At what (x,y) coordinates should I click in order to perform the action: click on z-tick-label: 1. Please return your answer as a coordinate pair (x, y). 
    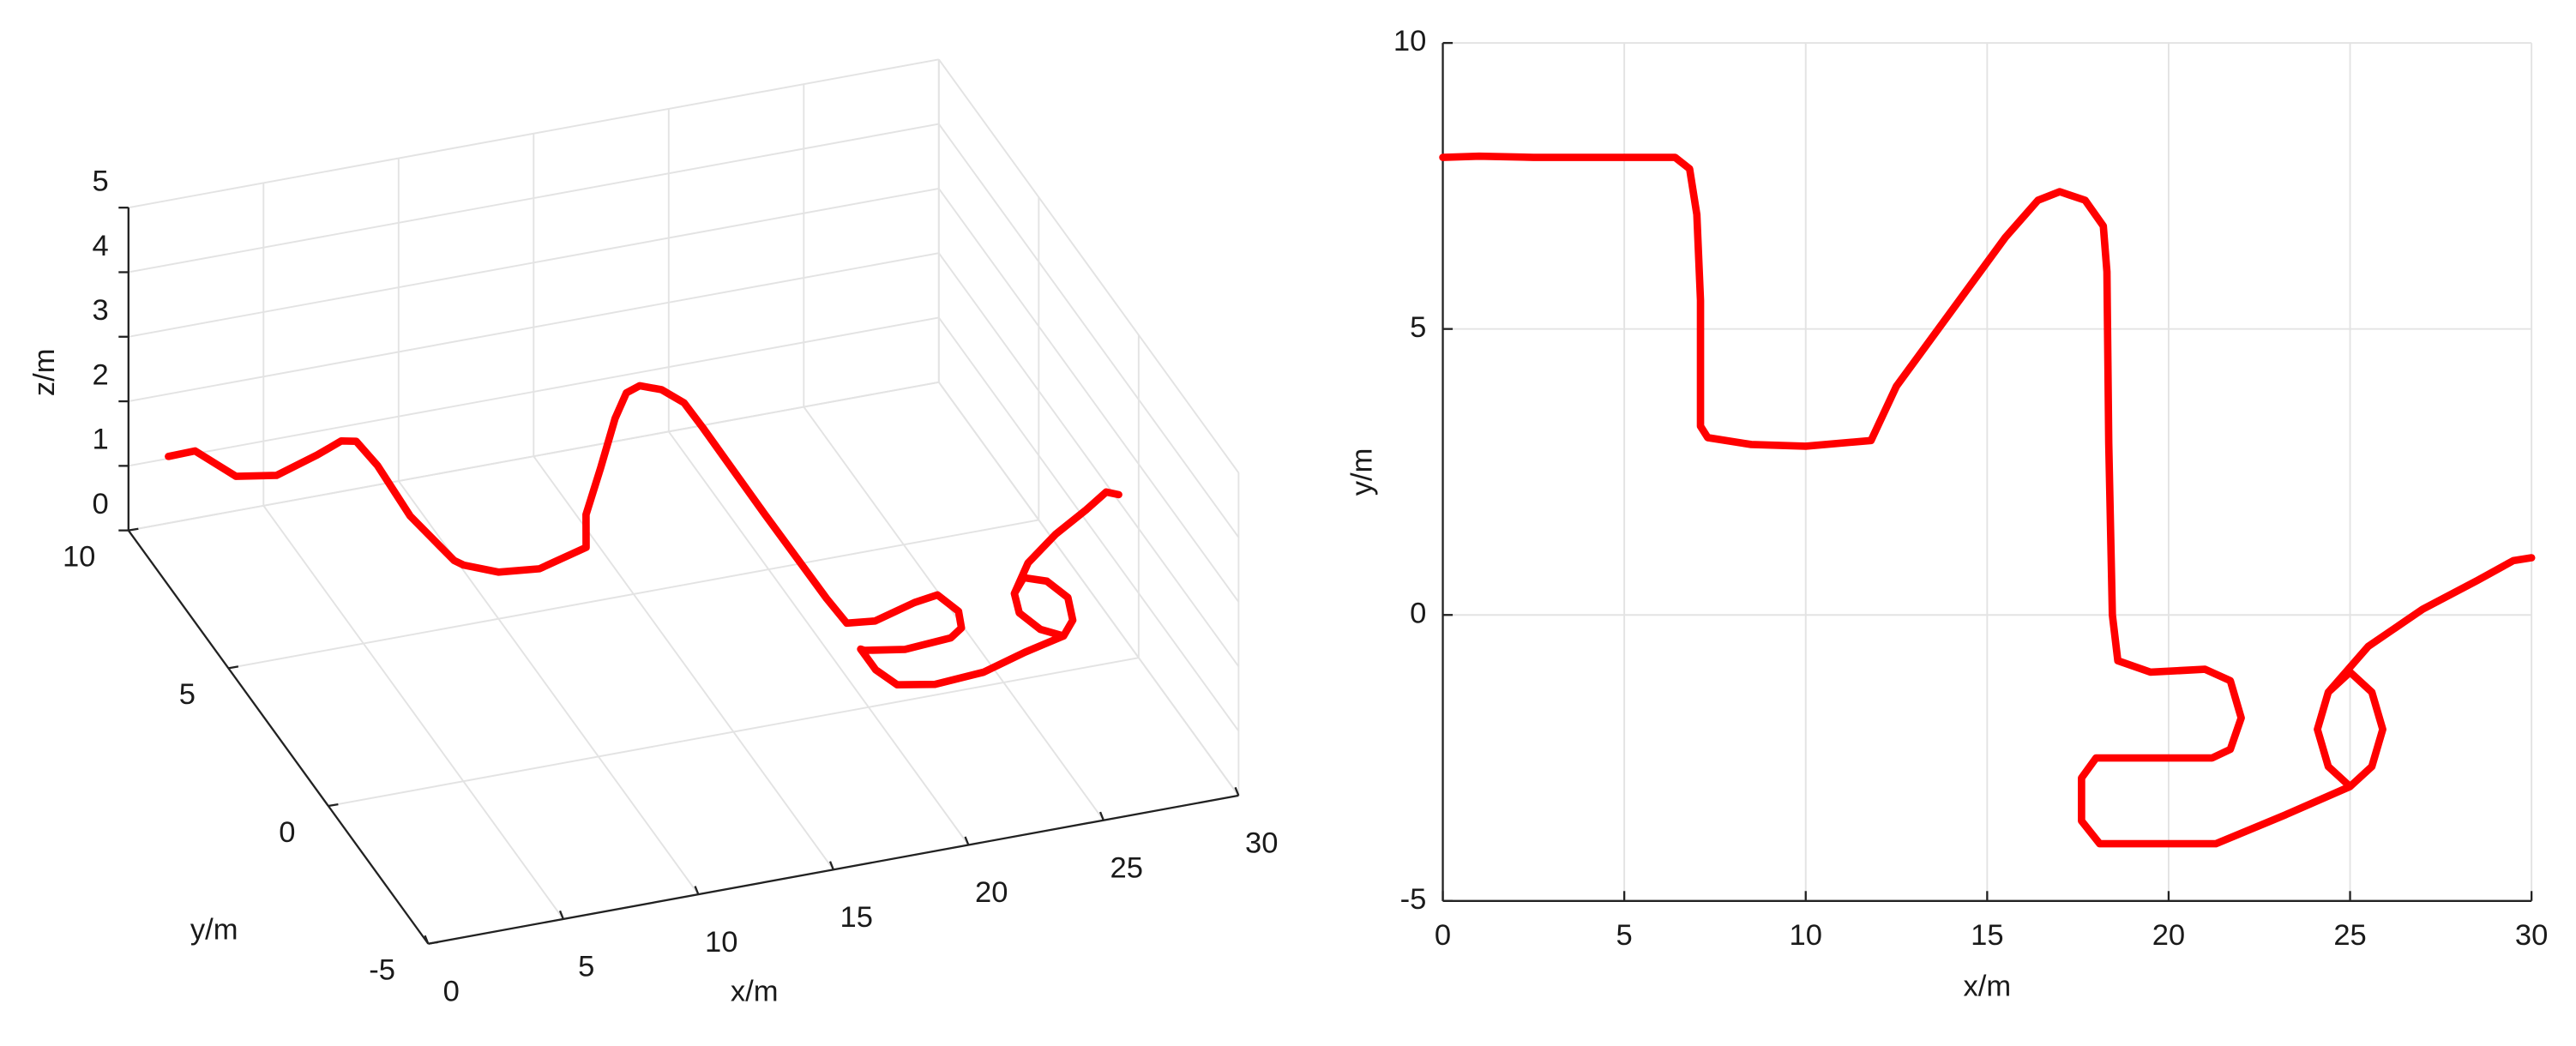
    Looking at the image, I should click on (101, 440).